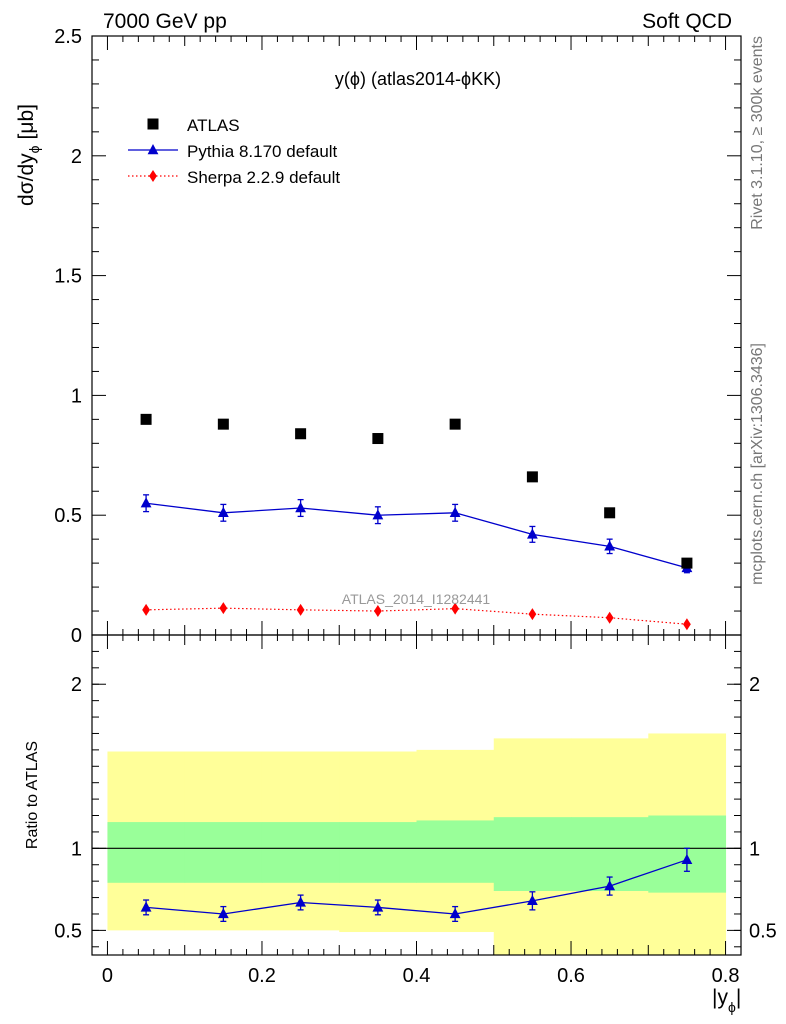 The width and height of the screenshot is (786, 1024). Describe the element at coordinates (720, 997) in the screenshot. I see `ratio-xlabel-text: |y` at that location.